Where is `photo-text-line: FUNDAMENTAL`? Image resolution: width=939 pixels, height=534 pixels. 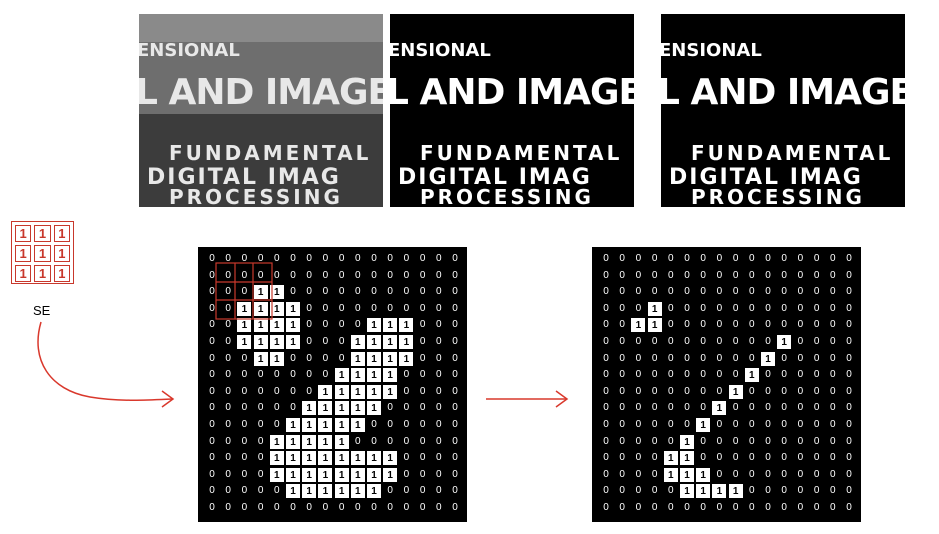
photo-text-line: FUNDAMENTAL is located at coordinates (270, 153).